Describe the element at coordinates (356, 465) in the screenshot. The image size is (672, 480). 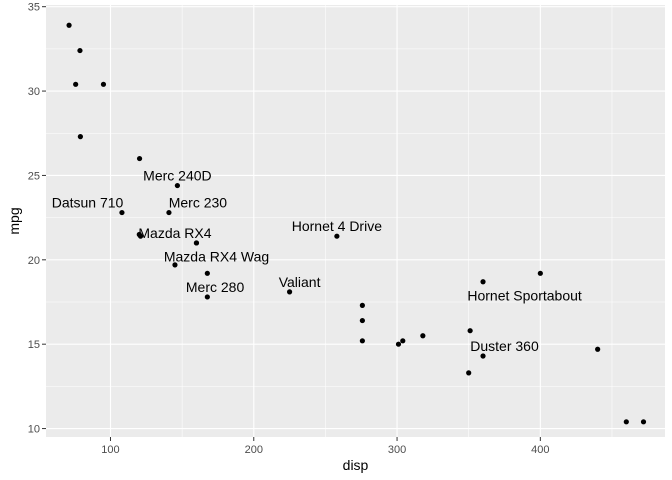
I see `x-axis-title: disp` at that location.